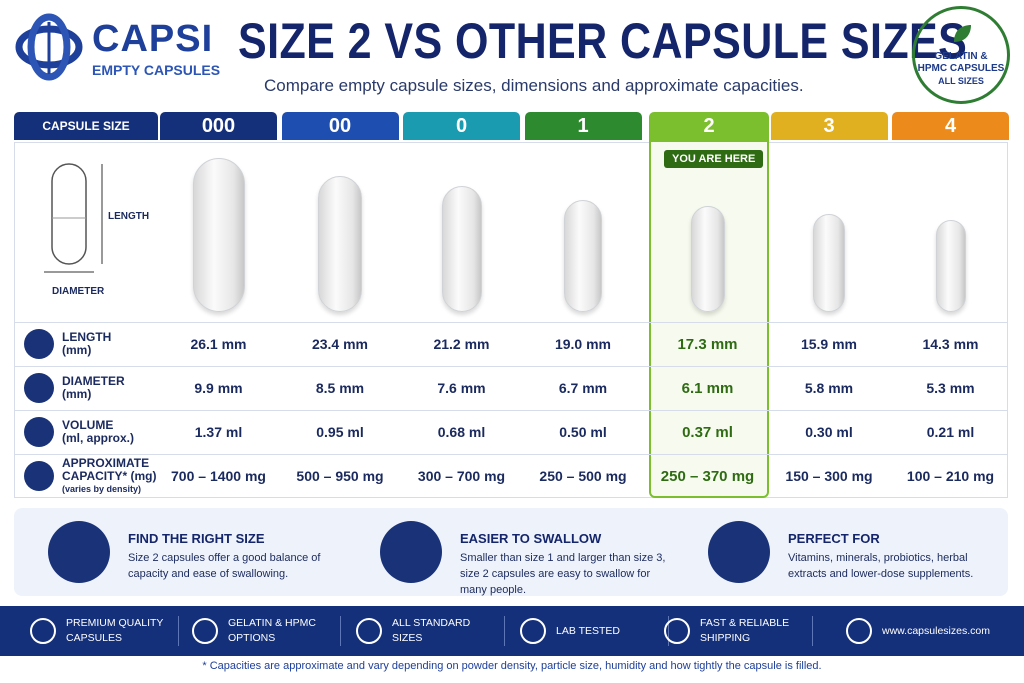 This screenshot has height=683, width=1024. I want to click on row-label-text: LENGTH (mm), so click(86, 344).